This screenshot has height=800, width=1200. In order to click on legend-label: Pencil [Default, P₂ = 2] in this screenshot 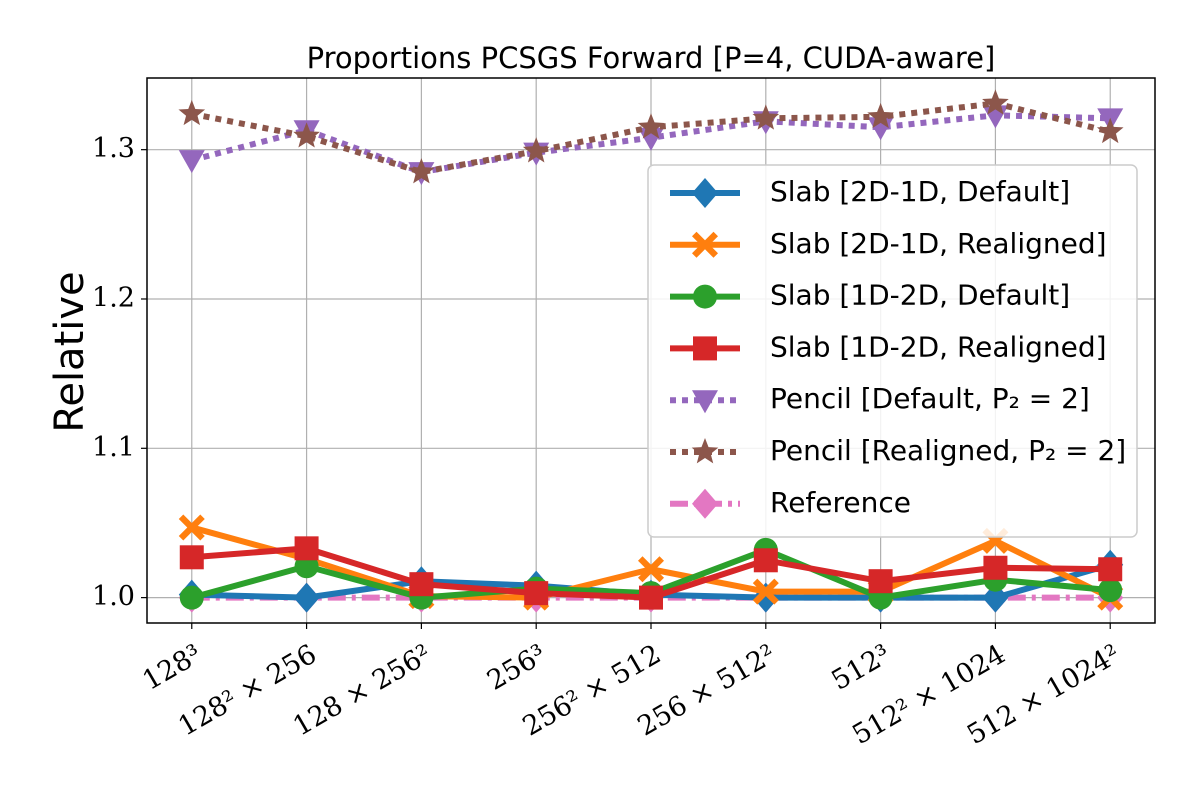, I will do `click(930, 398)`.